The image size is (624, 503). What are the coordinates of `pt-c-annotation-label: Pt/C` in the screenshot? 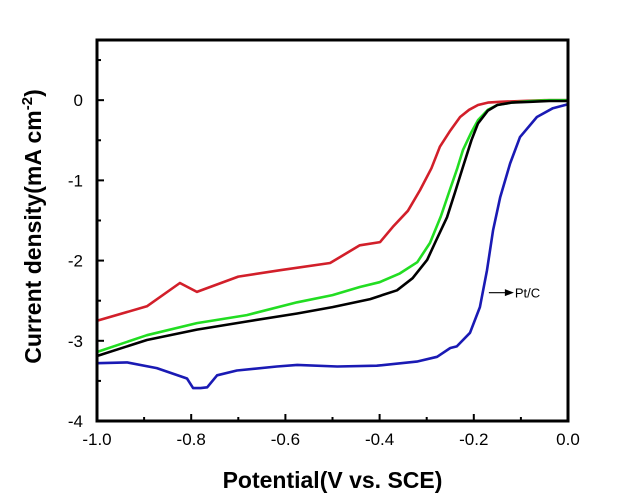 It's located at (527, 293).